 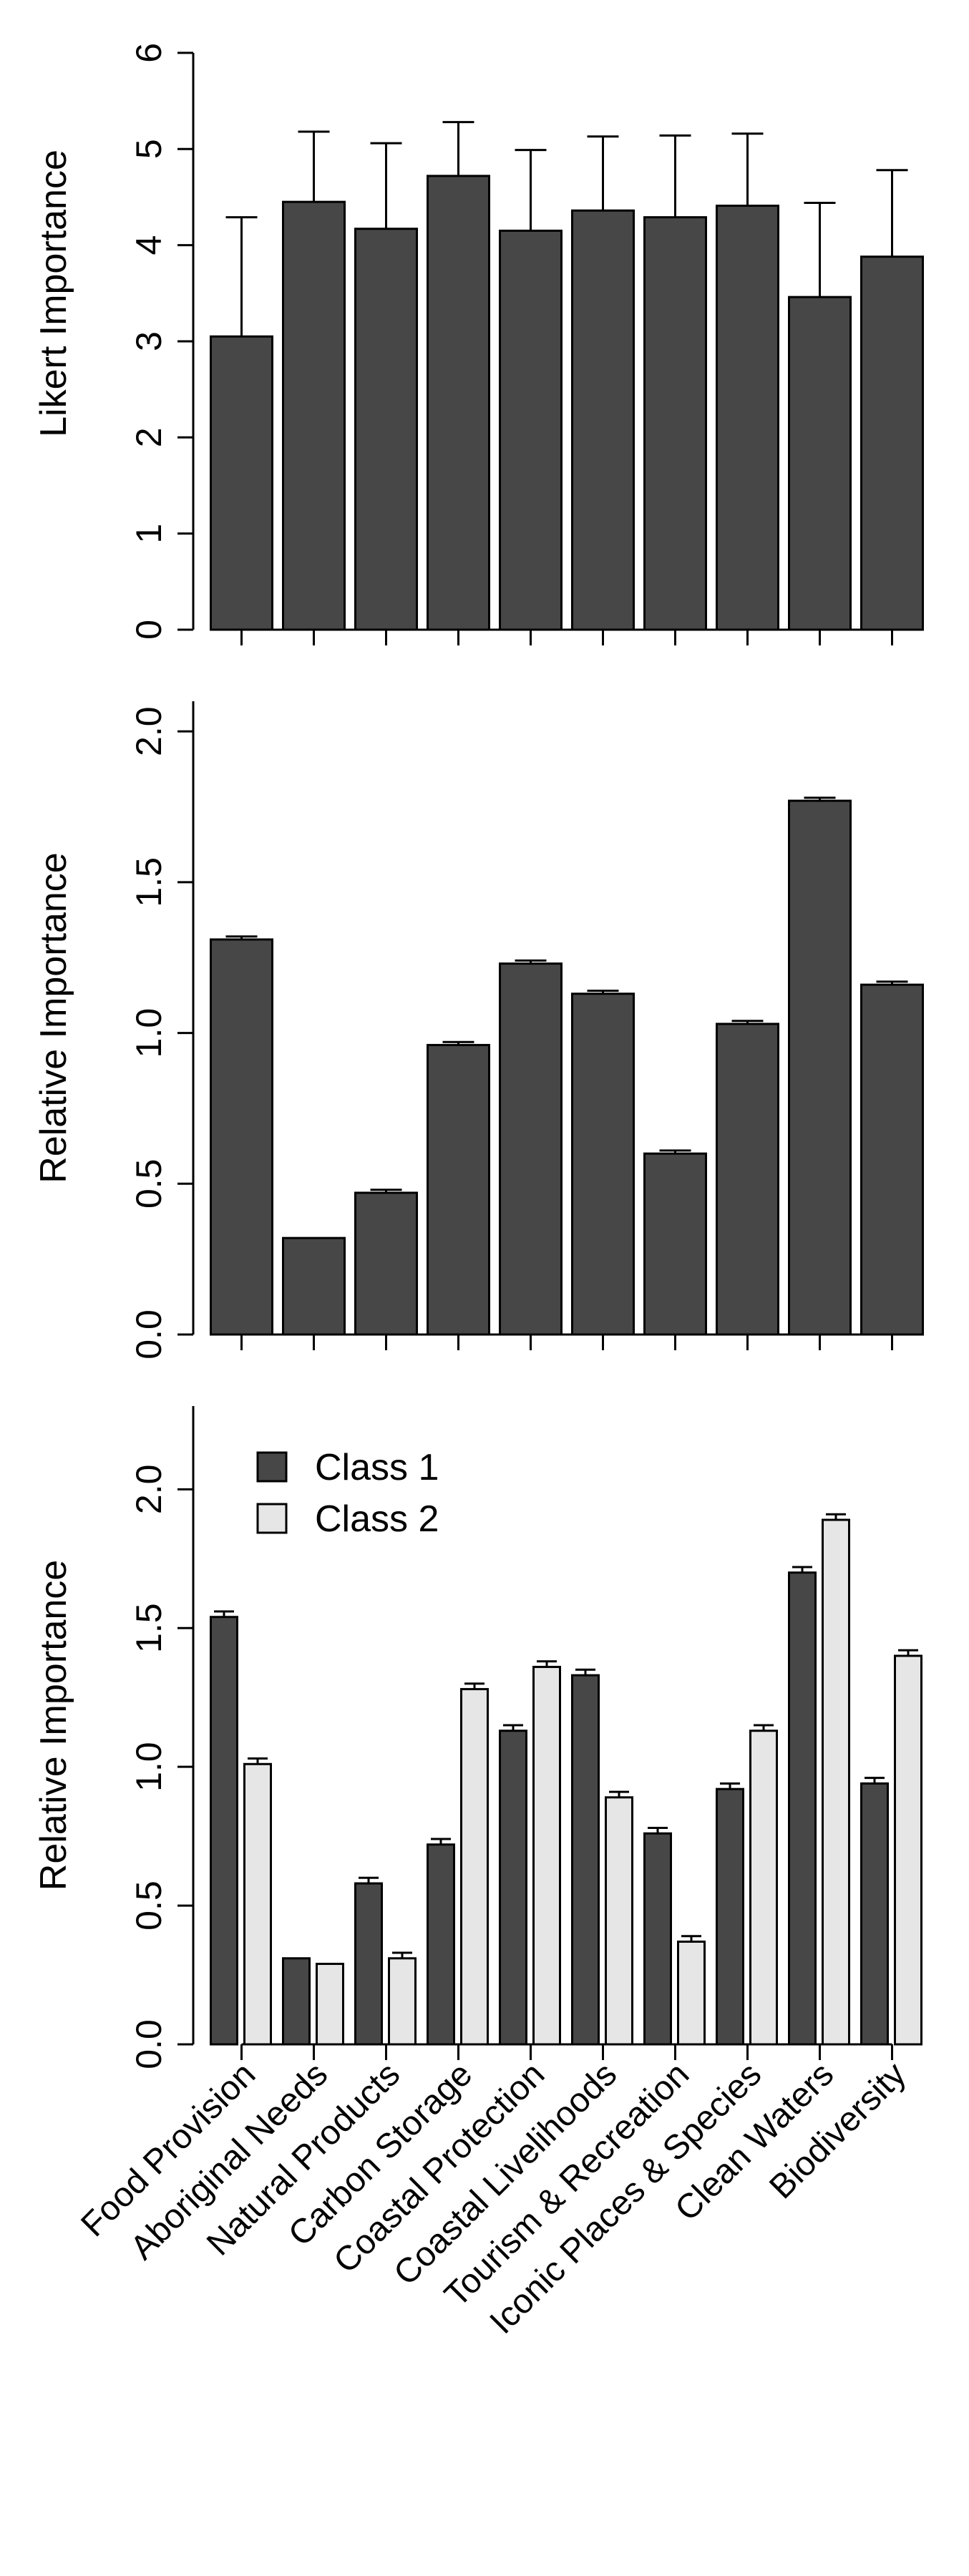 I want to click on legend-label-class-2: Class 2, so click(x=377, y=1519).